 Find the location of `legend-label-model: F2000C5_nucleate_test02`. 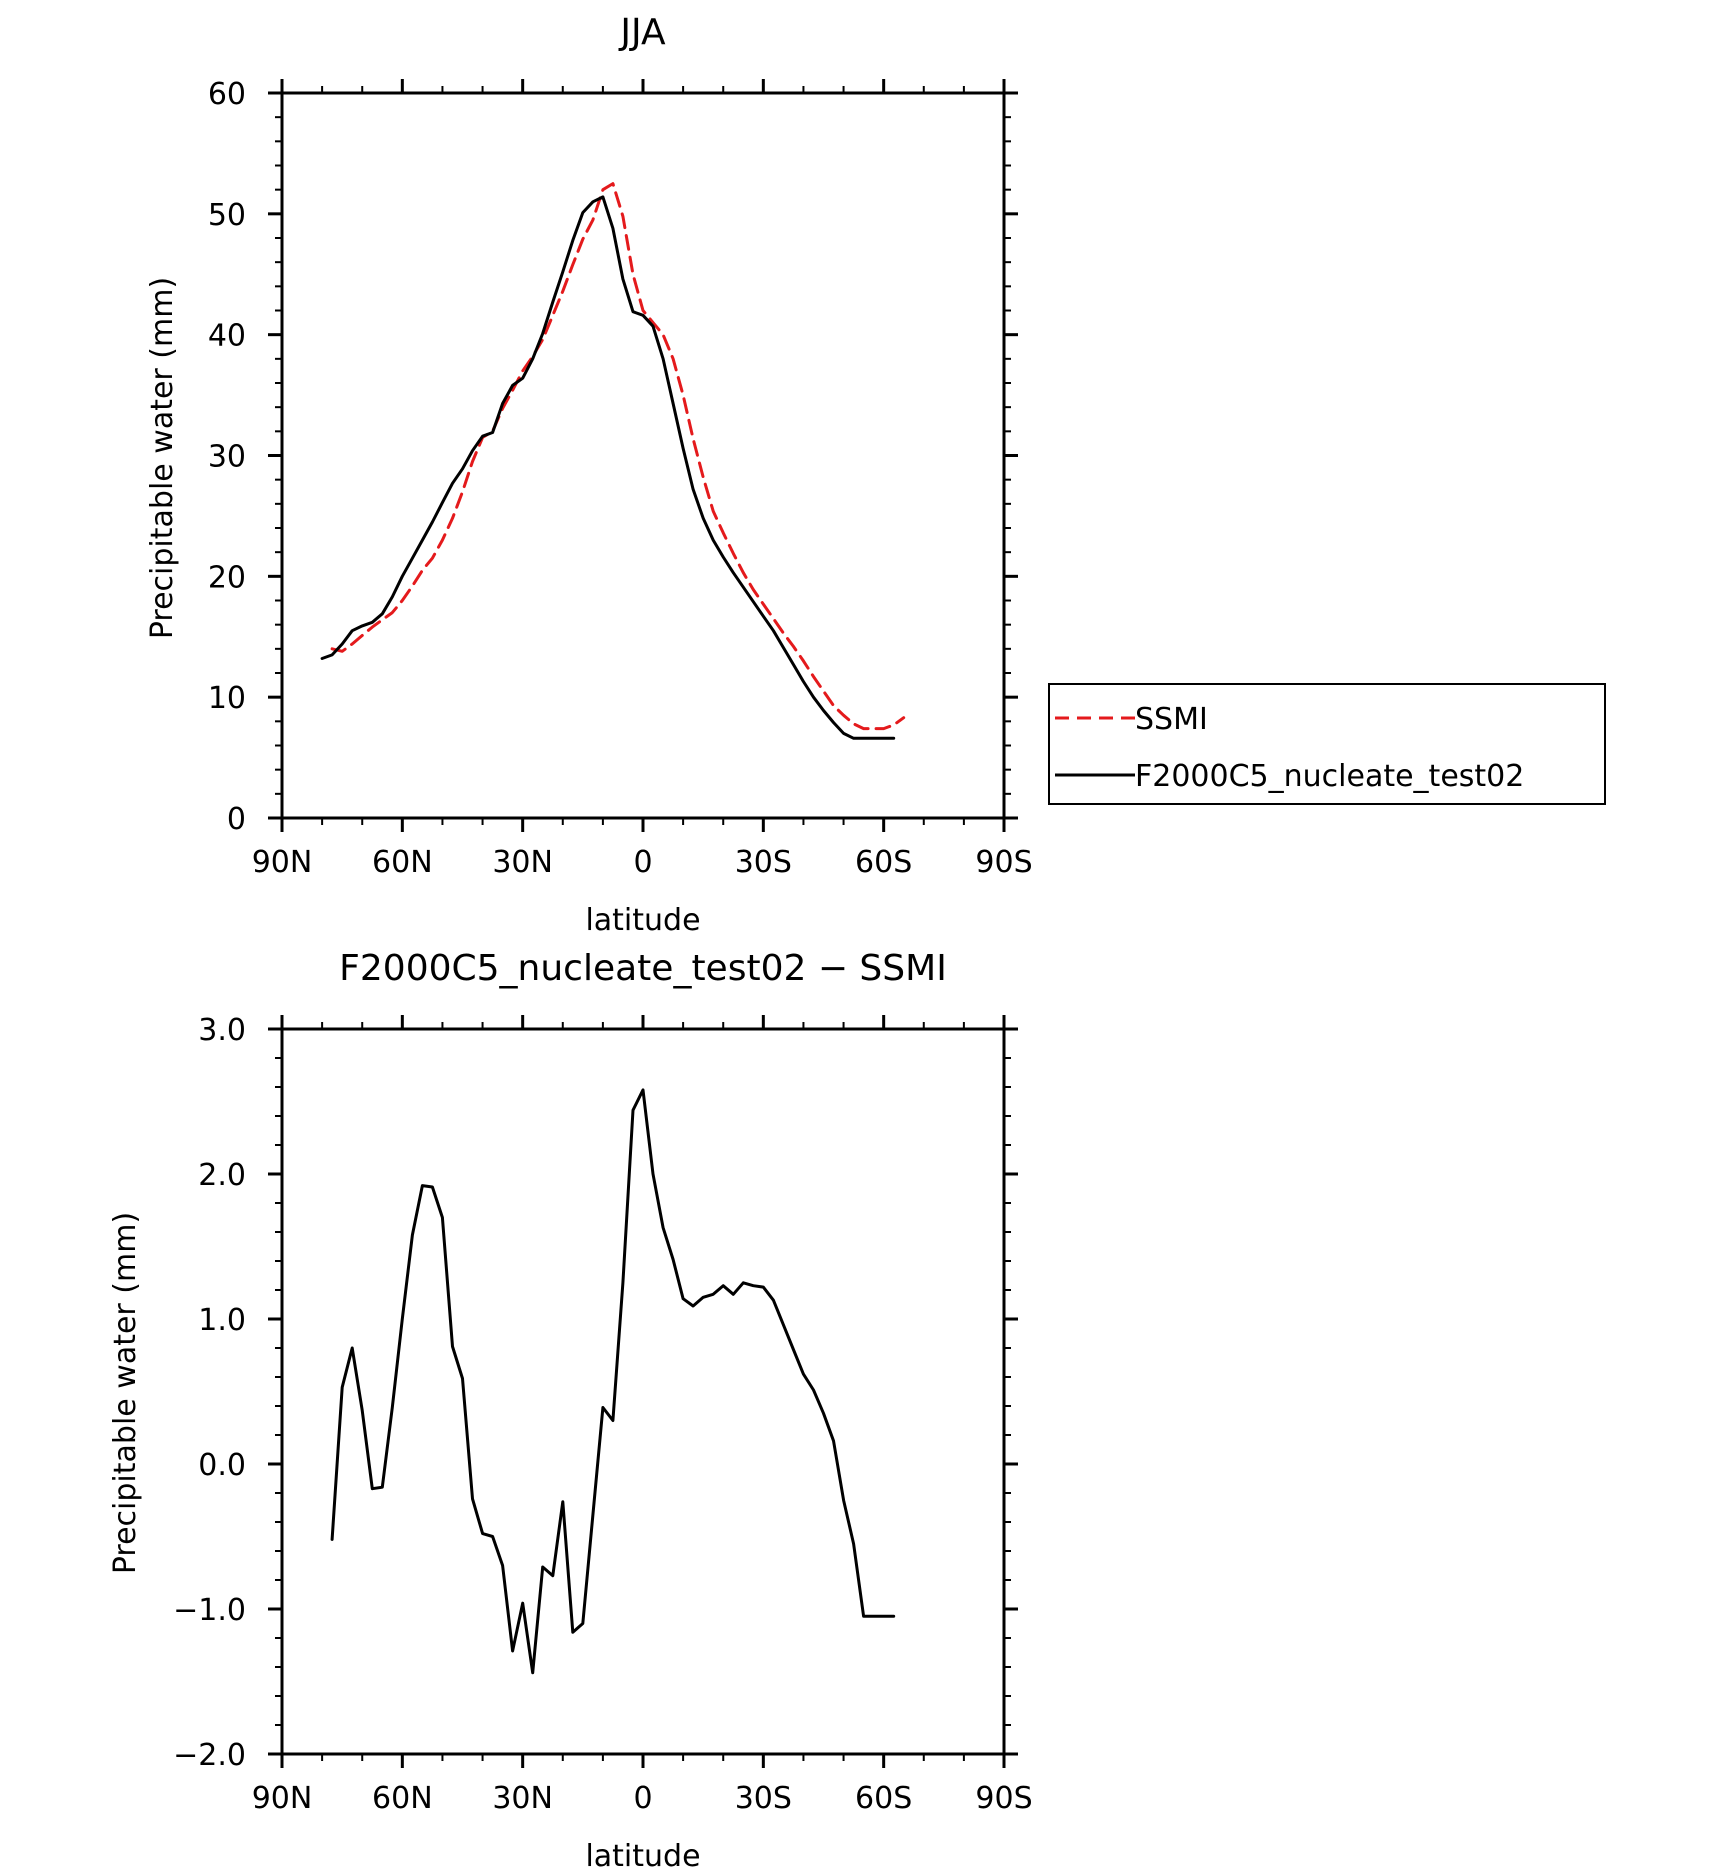

legend-label-model: F2000C5_nucleate_test02 is located at coordinates (1329, 776).